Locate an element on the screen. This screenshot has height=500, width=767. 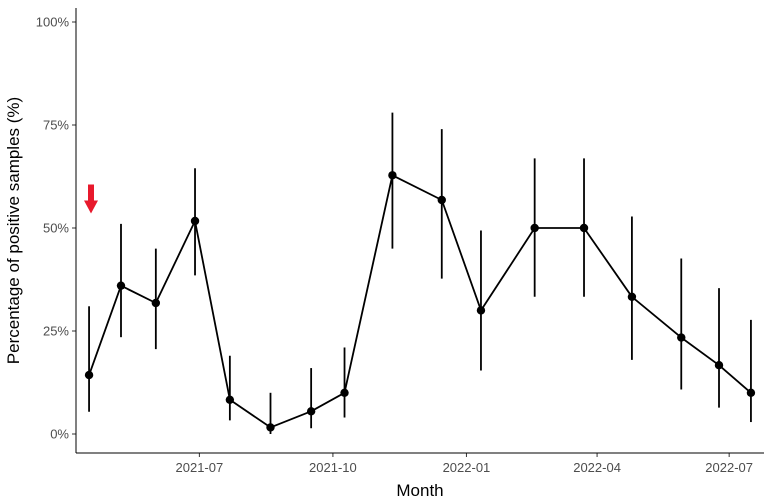
x-tick-label: 2022-07 is located at coordinates (729, 467).